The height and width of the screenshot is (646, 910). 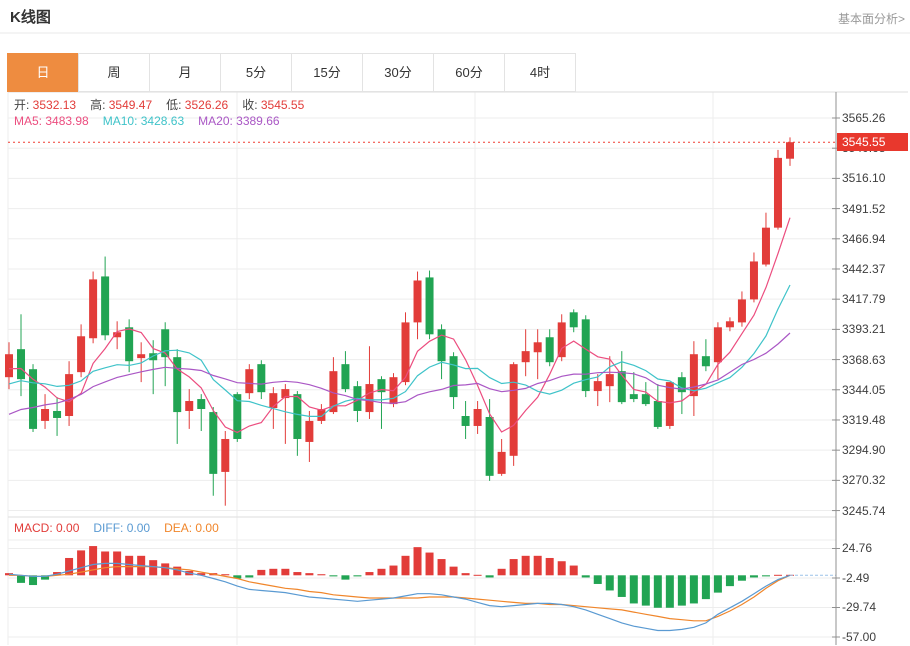 I want to click on y-axis-label: 3491.52, so click(x=864, y=208).